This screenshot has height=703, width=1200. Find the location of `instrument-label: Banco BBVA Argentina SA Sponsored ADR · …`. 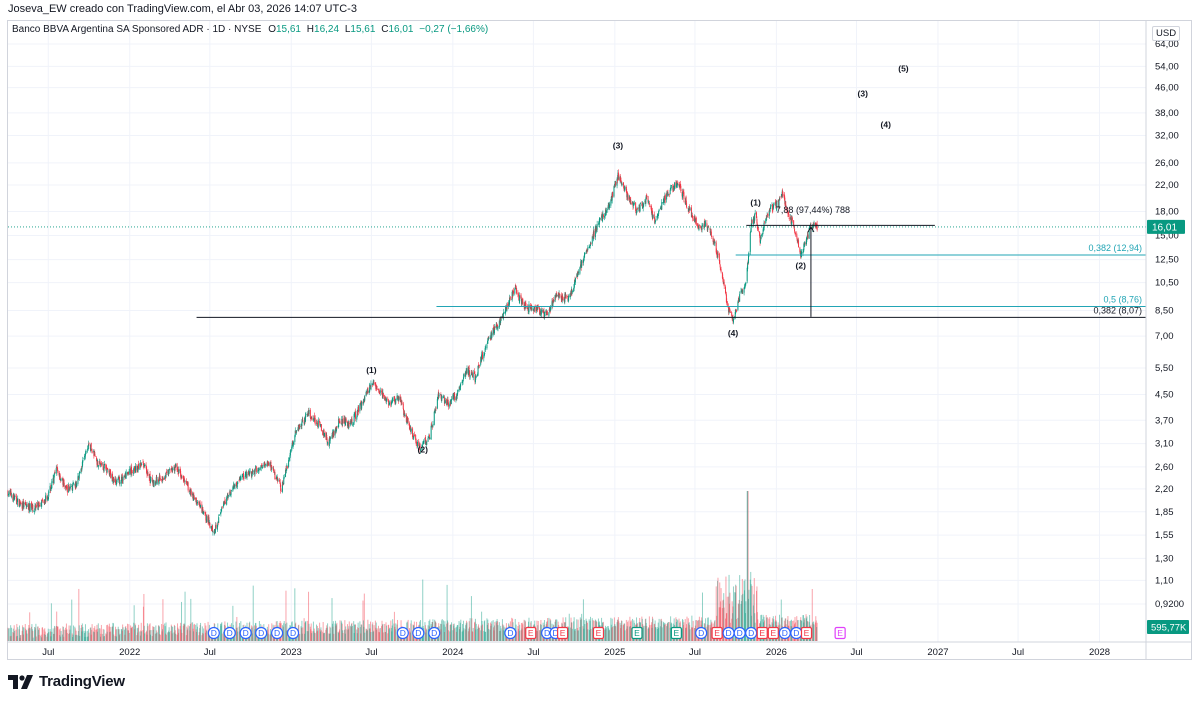

instrument-label: Banco BBVA Argentina SA Sponsored ADR · … is located at coordinates (137, 29).